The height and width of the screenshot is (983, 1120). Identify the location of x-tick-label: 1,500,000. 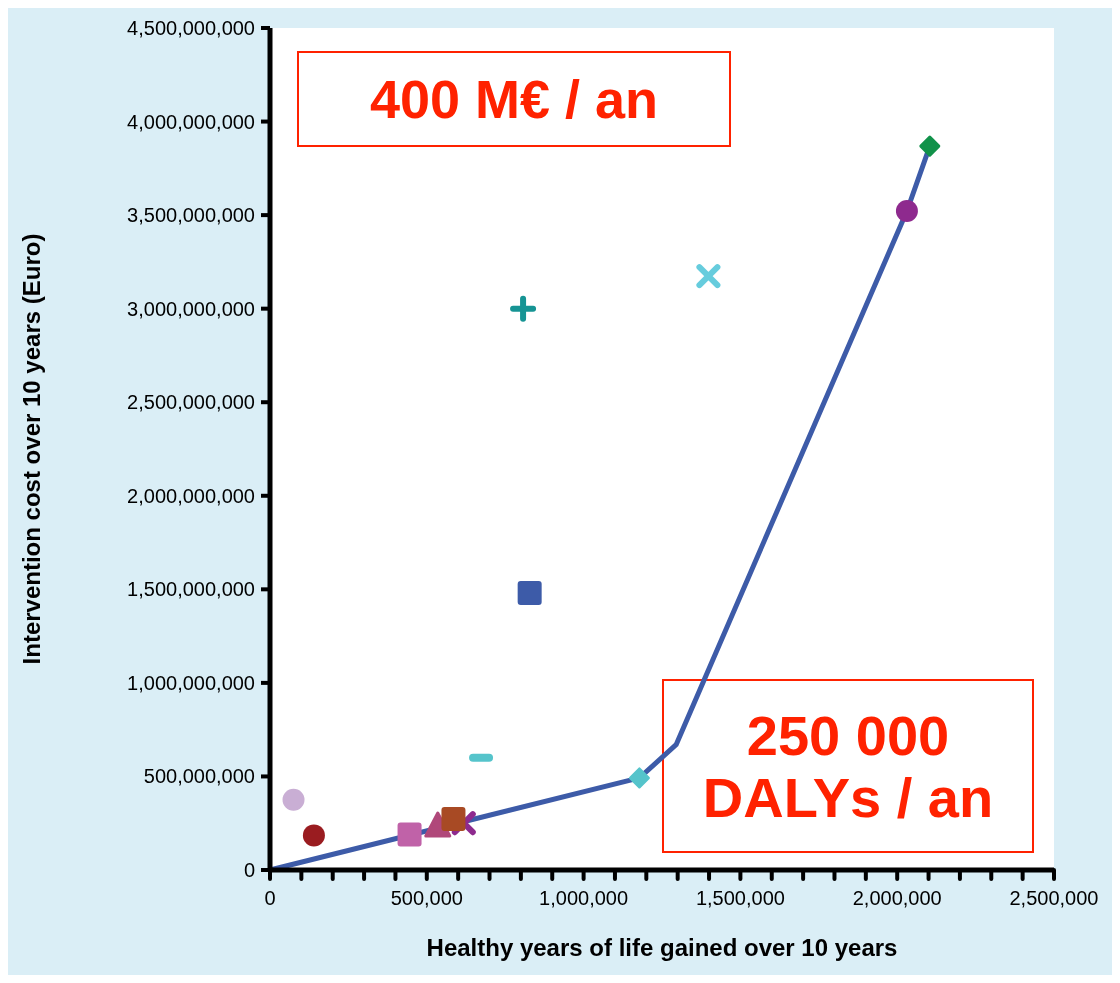
(740, 898).